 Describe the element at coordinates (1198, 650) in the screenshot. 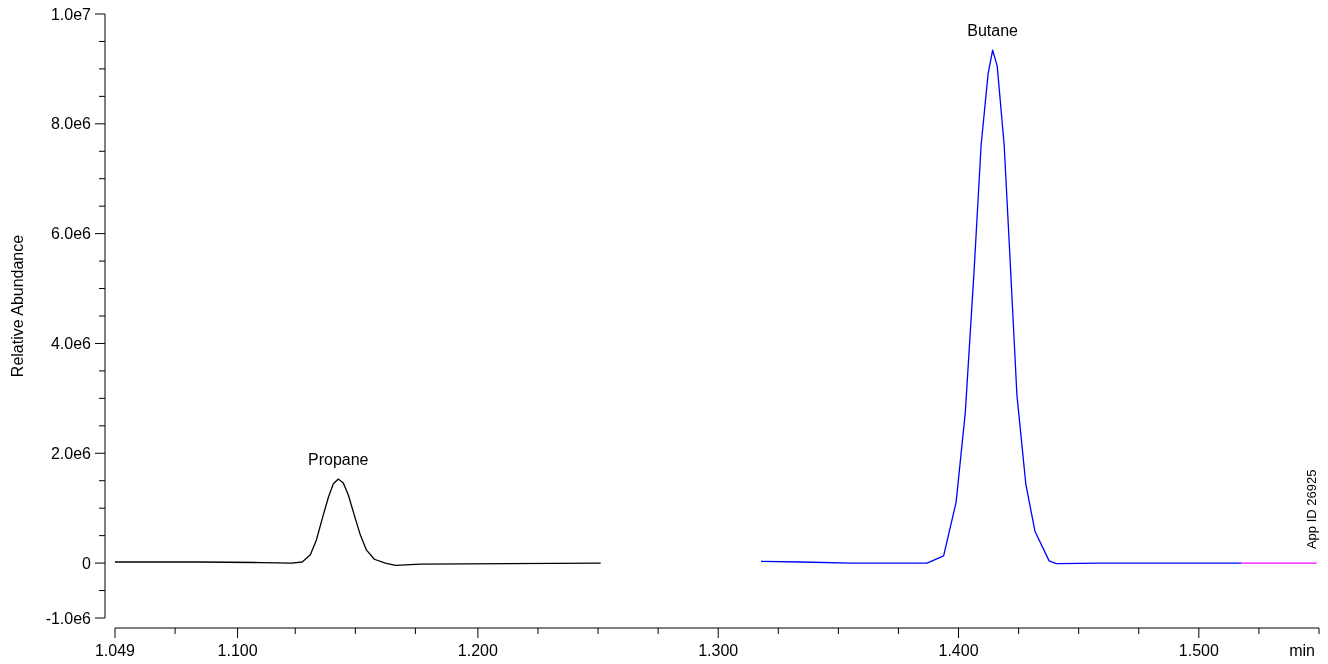

I see `x-tick-label: 1.500` at that location.